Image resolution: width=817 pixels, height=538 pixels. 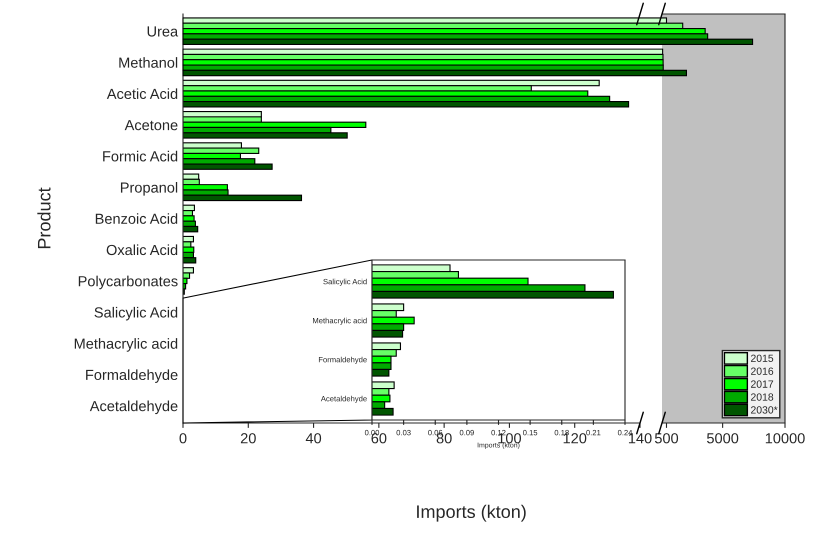 What do you see at coordinates (314, 438) in the screenshot?
I see `x-tick-label: 40` at bounding box center [314, 438].